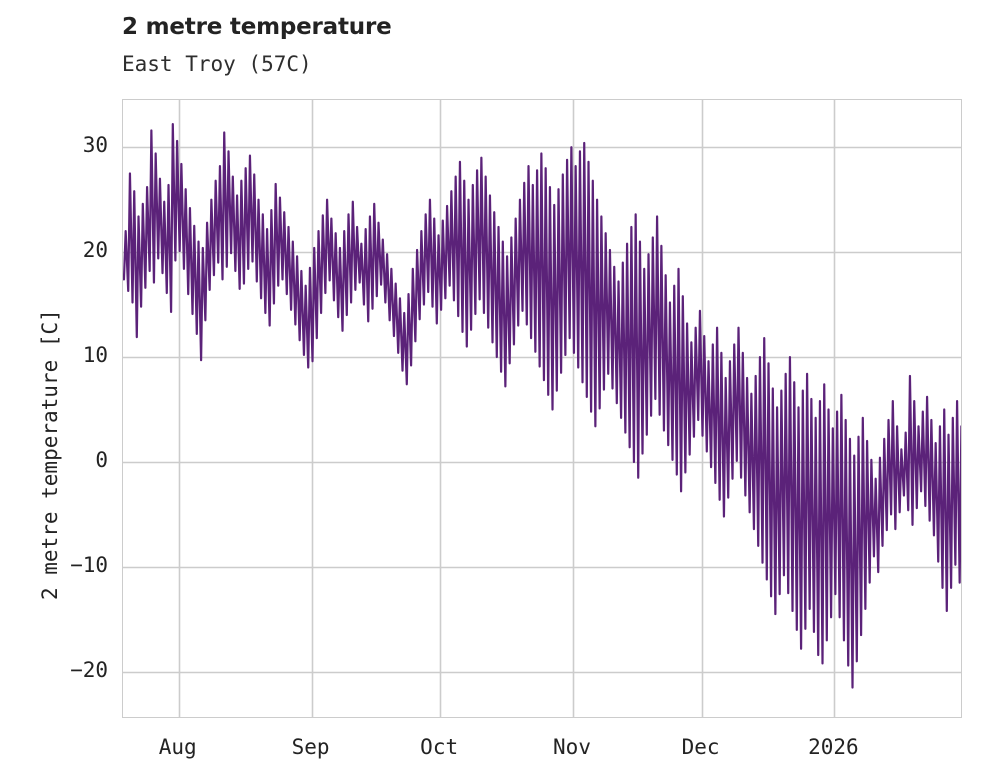  What do you see at coordinates (177, 747) in the screenshot?
I see `x-tick-label: Aug` at bounding box center [177, 747].